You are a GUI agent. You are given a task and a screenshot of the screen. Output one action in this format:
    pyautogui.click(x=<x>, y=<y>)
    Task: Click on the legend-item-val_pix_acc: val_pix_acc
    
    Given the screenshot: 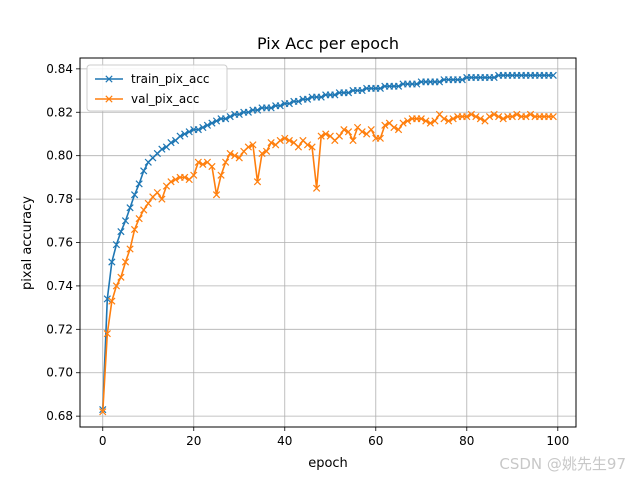 What is the action you would take?
    pyautogui.click(x=147, y=99)
    